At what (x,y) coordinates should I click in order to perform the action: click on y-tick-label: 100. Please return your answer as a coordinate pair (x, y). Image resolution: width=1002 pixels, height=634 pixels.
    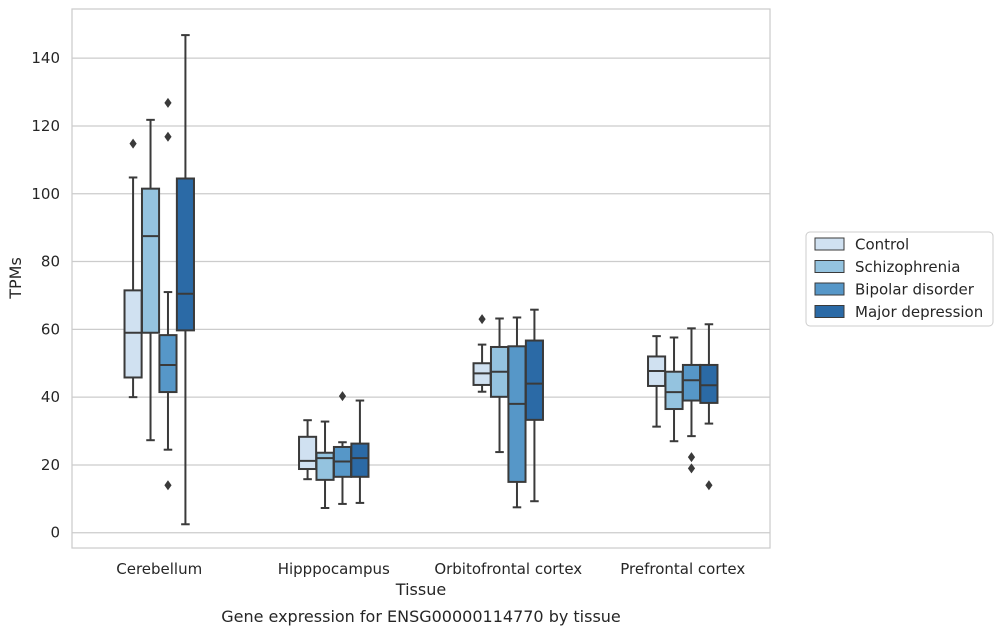
    Looking at the image, I should click on (45, 194).